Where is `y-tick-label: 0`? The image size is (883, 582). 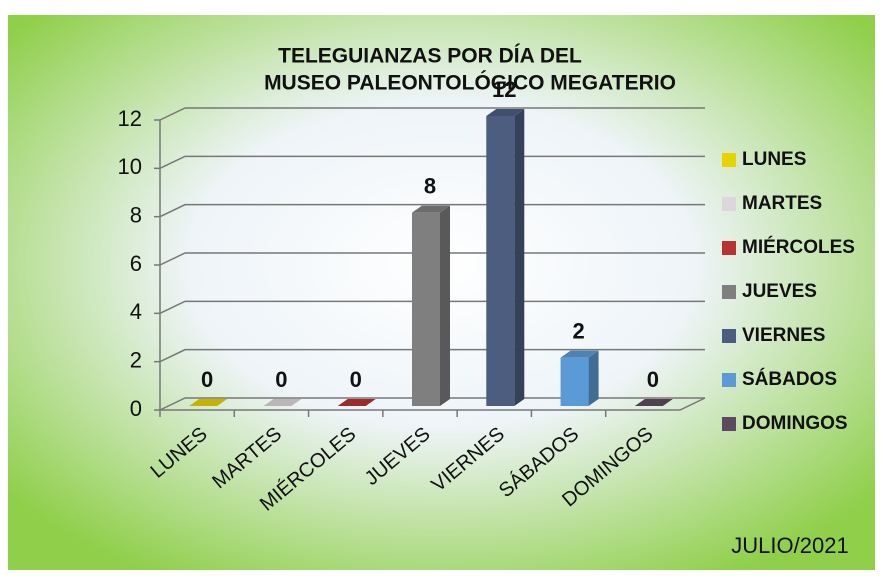 y-tick-label: 0 is located at coordinates (136, 408).